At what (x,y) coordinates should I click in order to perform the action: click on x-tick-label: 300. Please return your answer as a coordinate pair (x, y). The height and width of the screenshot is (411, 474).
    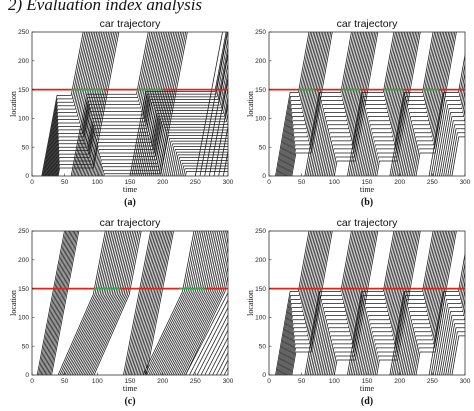
    Looking at the image, I should click on (465, 381).